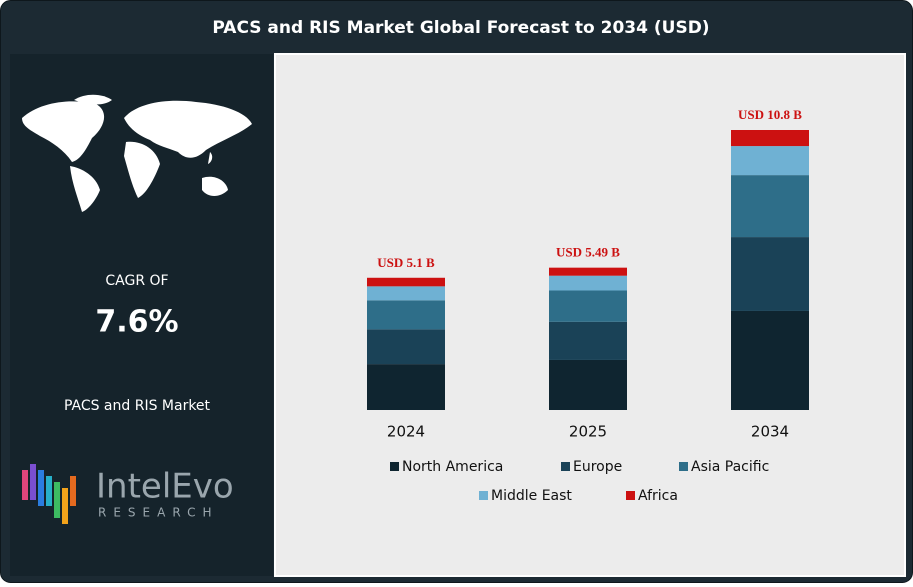  Describe the element at coordinates (588, 252) in the screenshot. I see `total-label: USD 5.49 B` at that location.